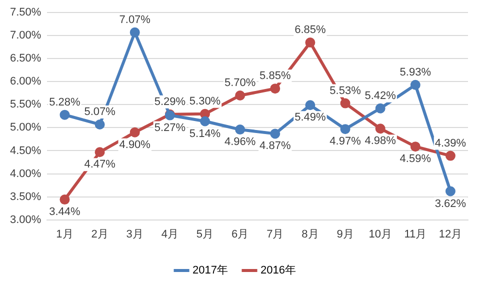 This screenshot has height=290, width=482. I want to click on data-label: 3.62%, so click(450, 204).